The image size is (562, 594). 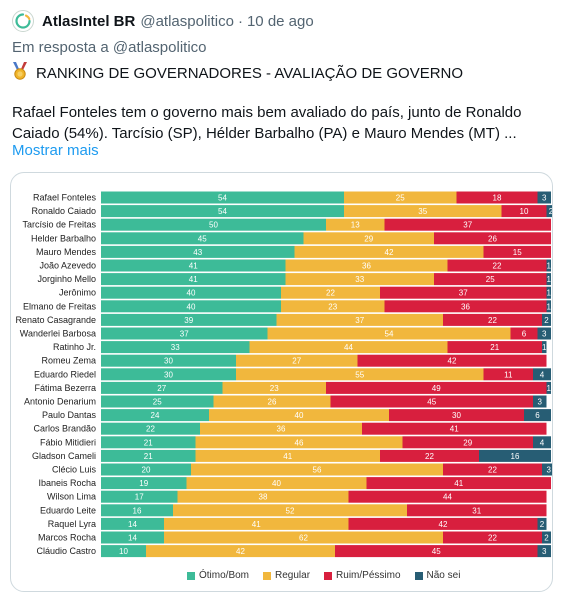 I want to click on bar-segment-jeronimo-otimo-bom, so click(x=191, y=292).